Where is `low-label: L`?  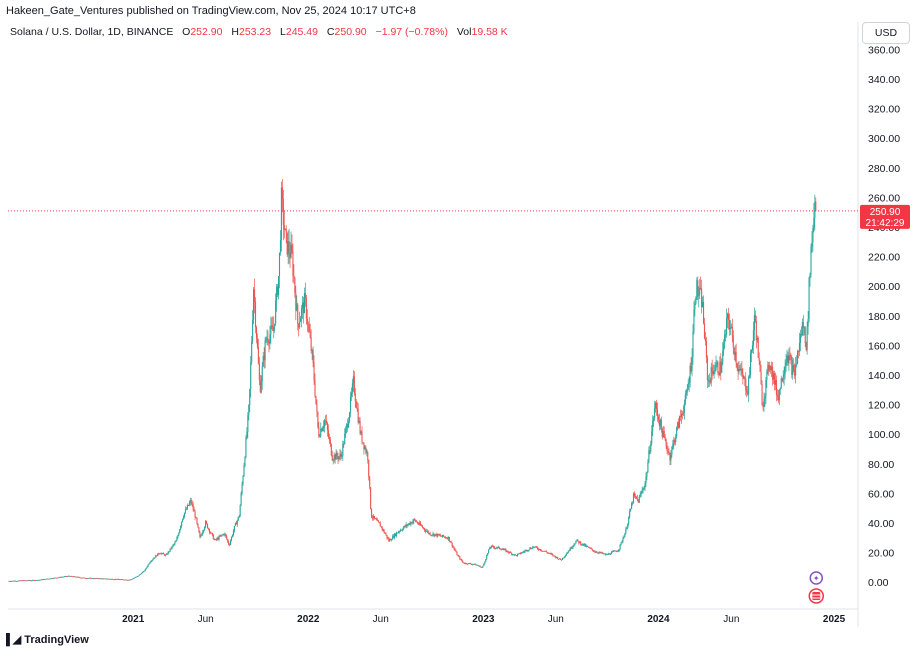 low-label: L is located at coordinates (283, 32).